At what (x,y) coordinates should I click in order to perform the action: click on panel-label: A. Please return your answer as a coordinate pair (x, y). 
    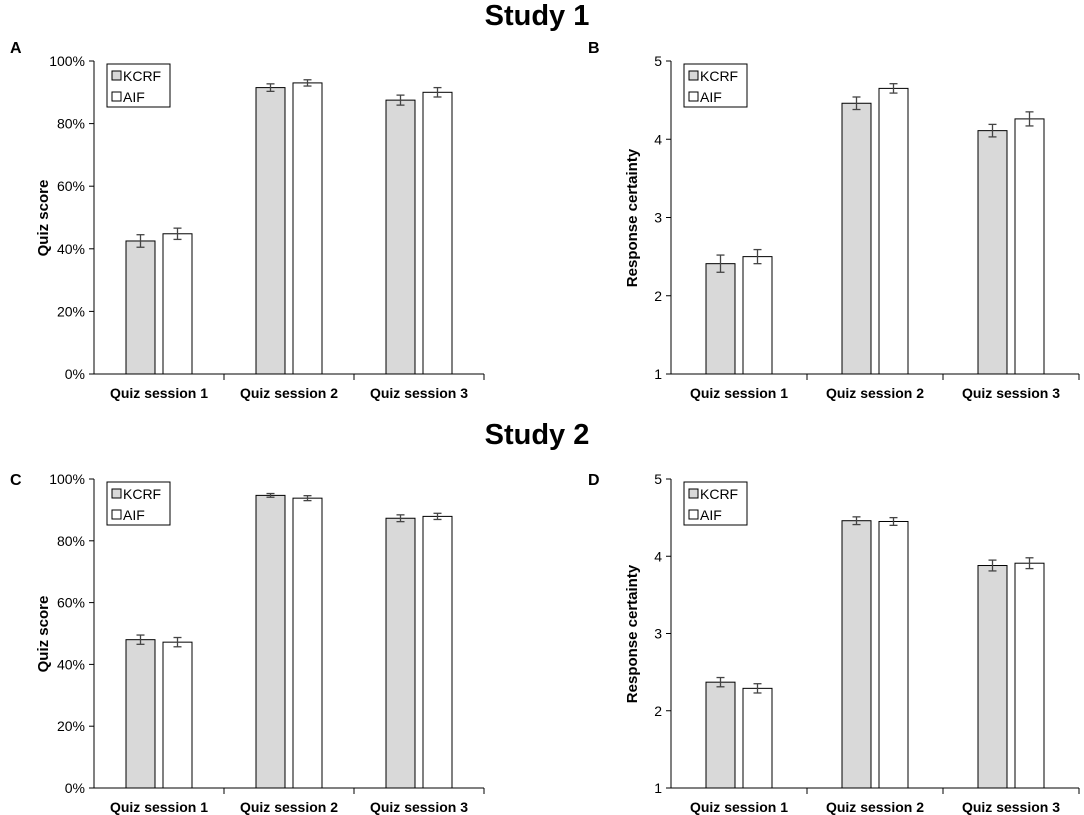
    Looking at the image, I should click on (16, 48).